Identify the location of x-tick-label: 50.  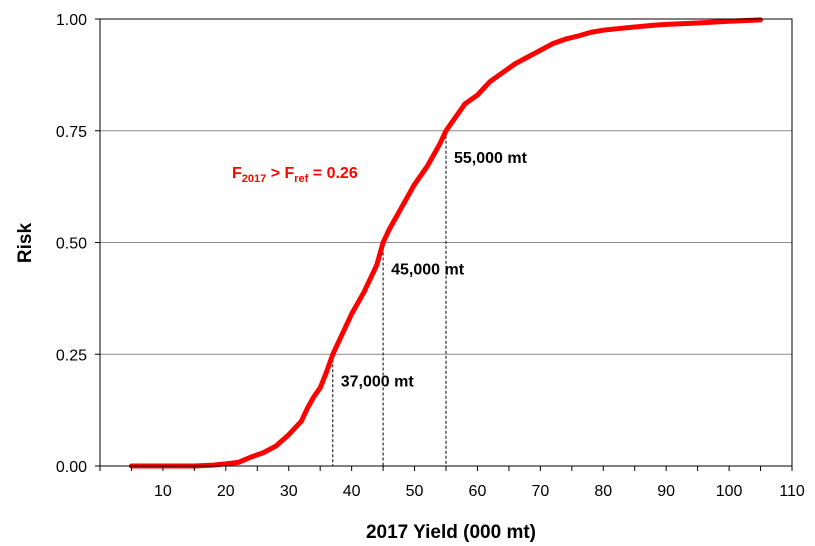
(415, 491).